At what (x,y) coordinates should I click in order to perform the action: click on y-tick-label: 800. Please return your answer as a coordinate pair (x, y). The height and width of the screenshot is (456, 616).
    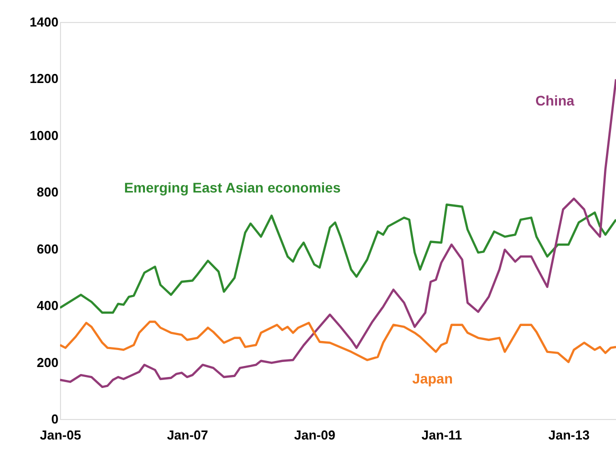
    Looking at the image, I should click on (47, 192).